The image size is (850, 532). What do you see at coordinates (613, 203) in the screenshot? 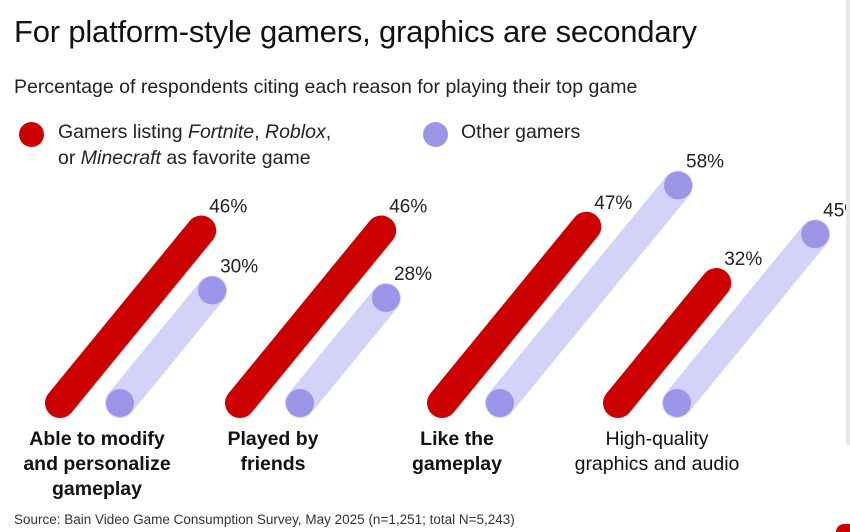
I see `value-label-platform-gamers-3: 47%` at bounding box center [613, 203].